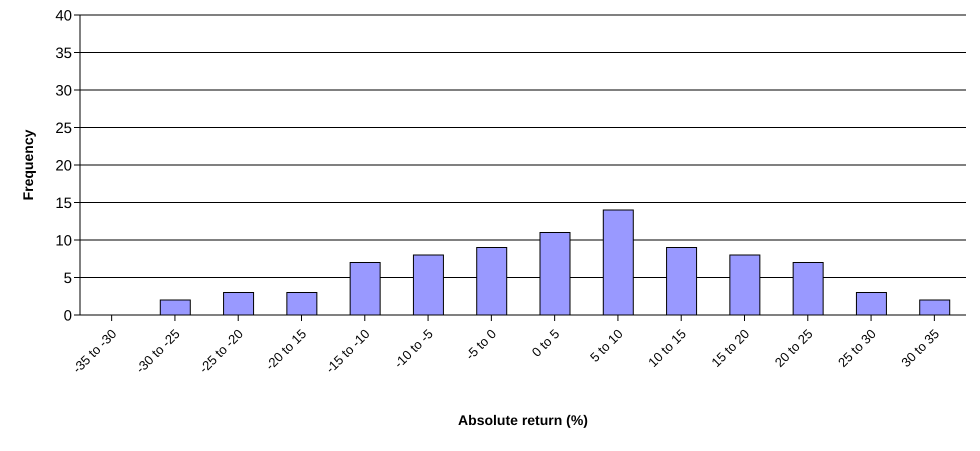 The image size is (980, 451). What do you see at coordinates (63, 241) in the screenshot?
I see `y-tick-label: 10` at bounding box center [63, 241].